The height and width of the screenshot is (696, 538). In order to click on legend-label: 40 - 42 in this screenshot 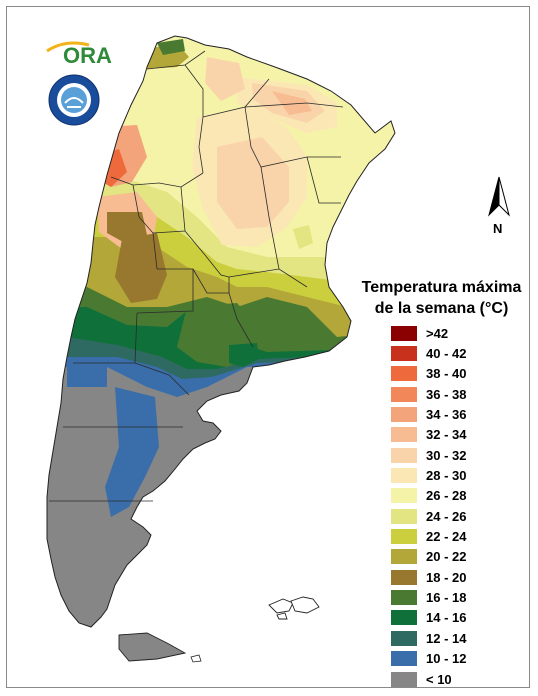, I will do `click(446, 354)`.